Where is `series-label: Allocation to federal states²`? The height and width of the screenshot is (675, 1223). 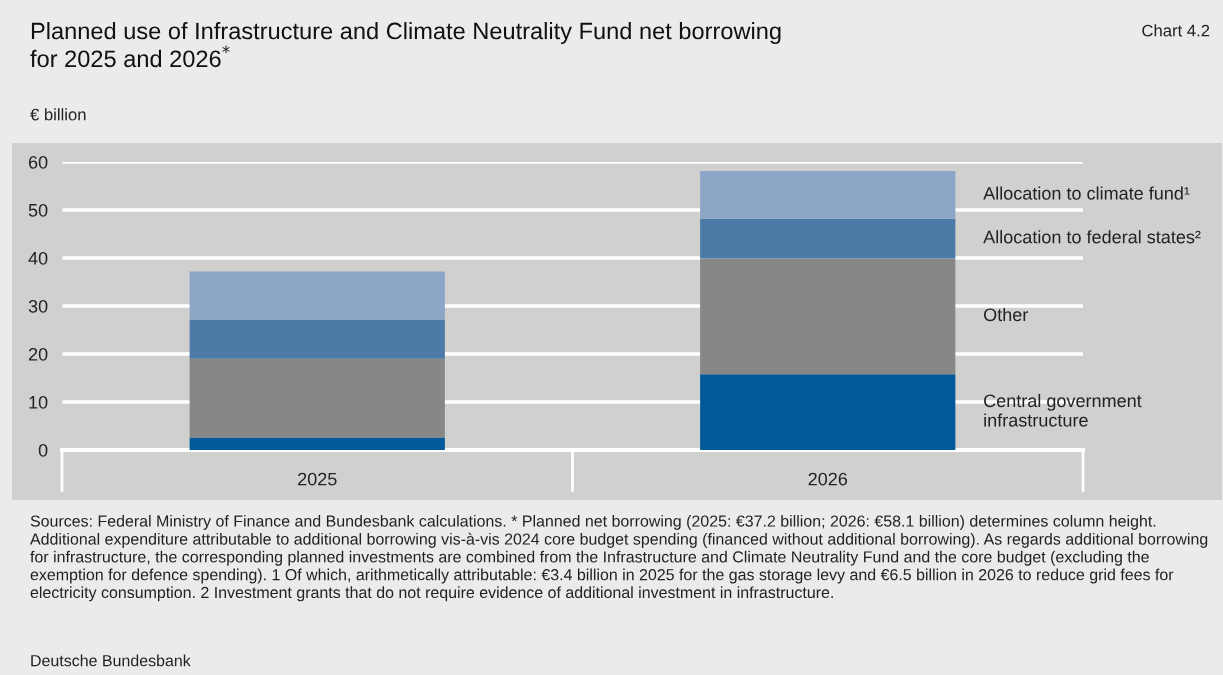 series-label: Allocation to federal states² is located at coordinates (1092, 237).